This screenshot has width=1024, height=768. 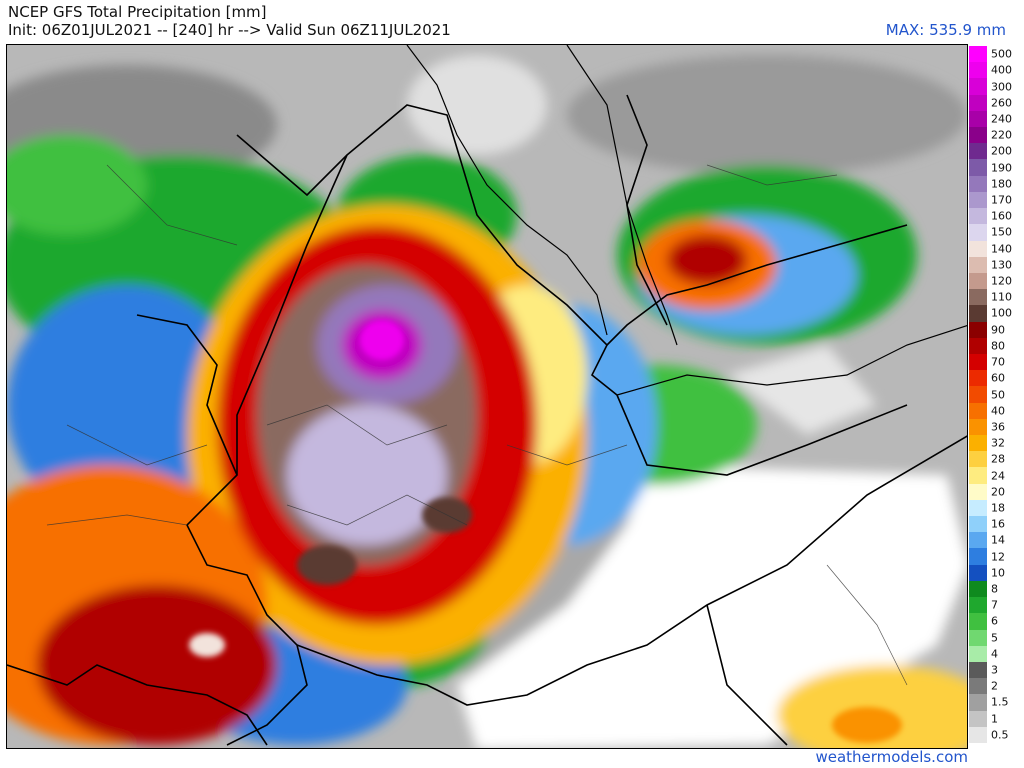 I want to click on legend-label: 0.5, so click(x=1000, y=735).